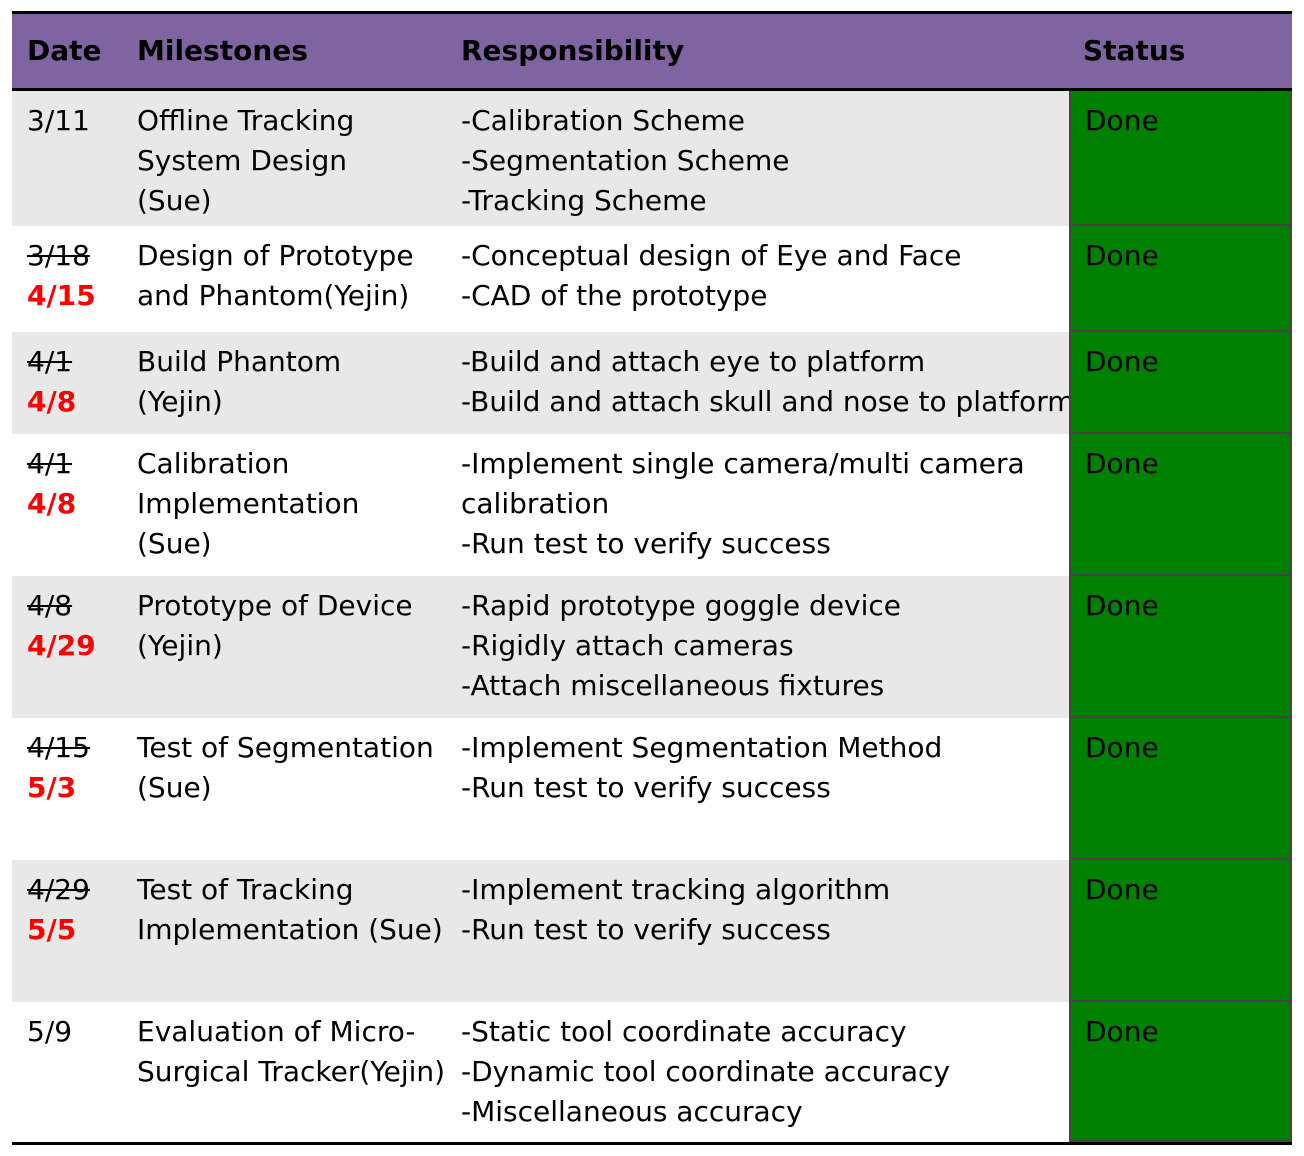  What do you see at coordinates (222, 50) in the screenshot?
I see `header-milestones: Milestones` at bounding box center [222, 50].